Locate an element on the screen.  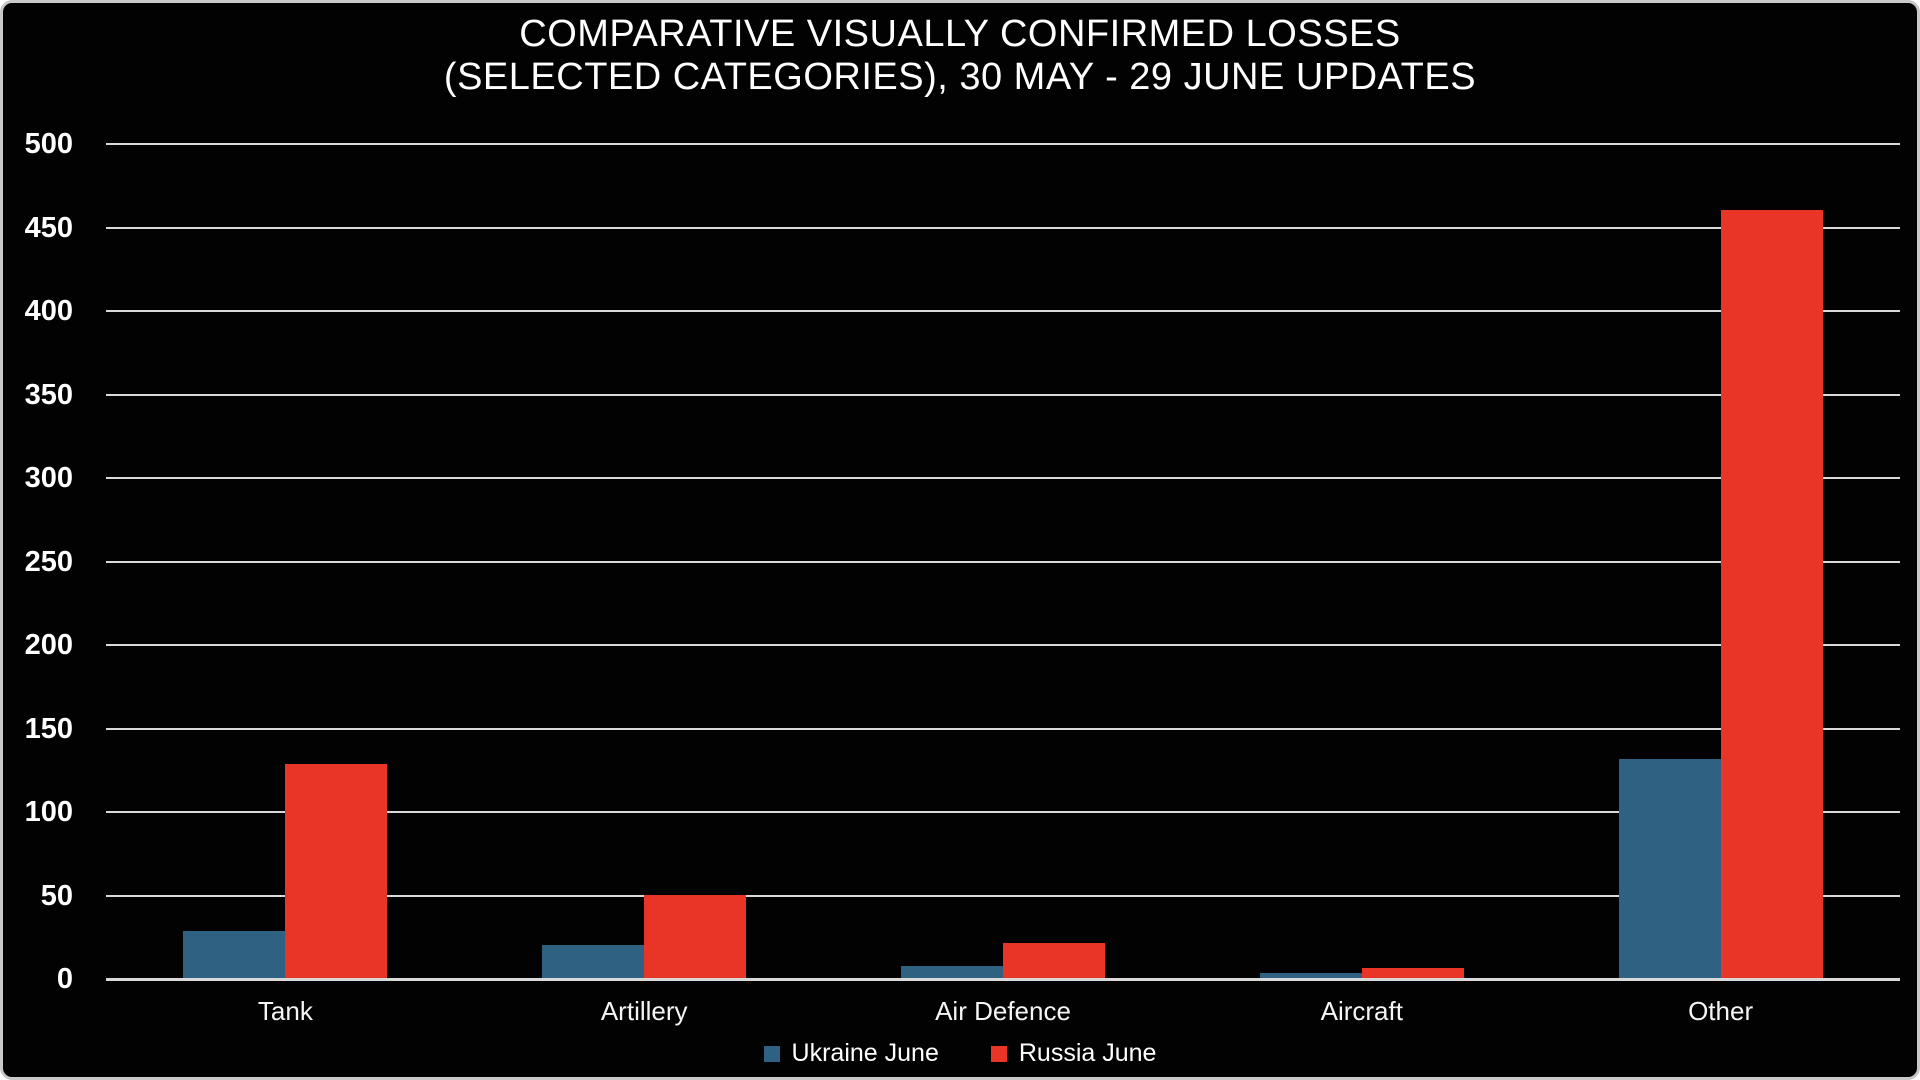
bar-ukraine-june-other is located at coordinates (1669, 868).